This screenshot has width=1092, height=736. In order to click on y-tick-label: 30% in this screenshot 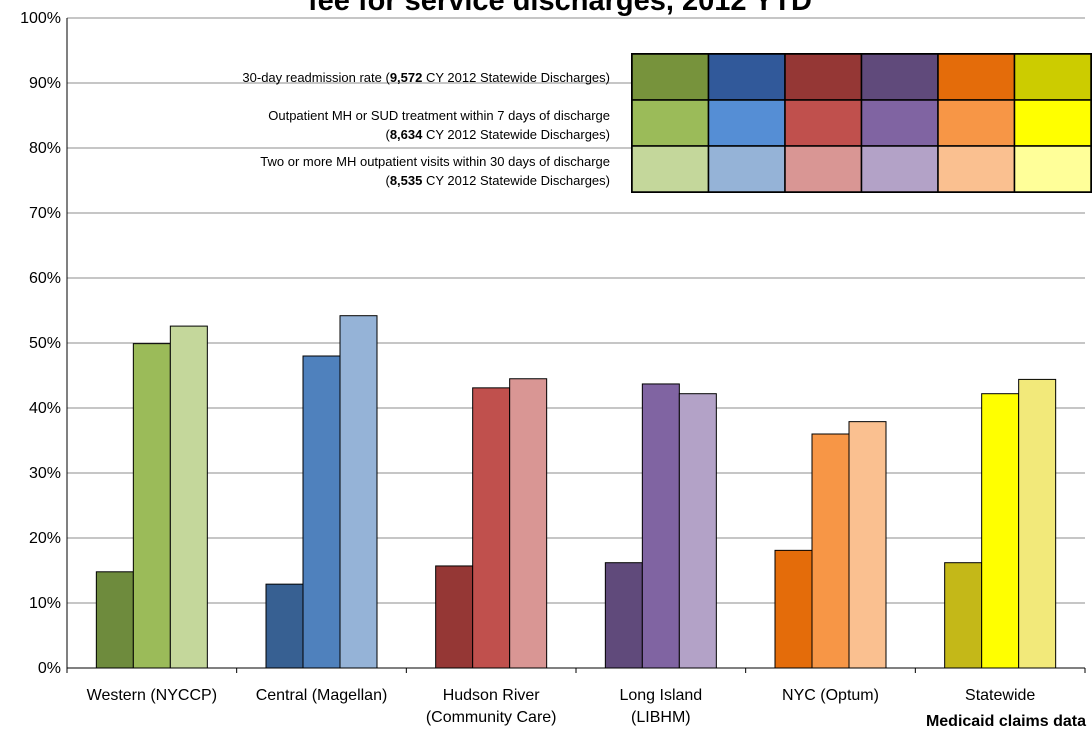, I will do `click(45, 473)`.